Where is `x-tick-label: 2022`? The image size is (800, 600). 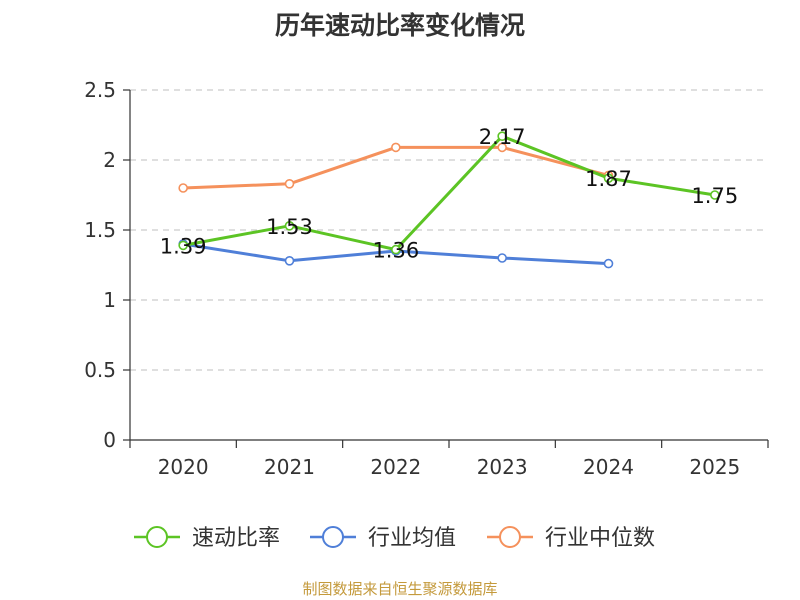 x-tick-label: 2022 is located at coordinates (395, 467).